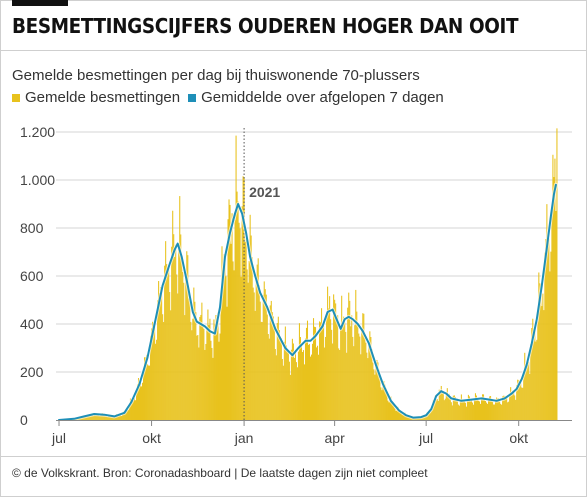 This screenshot has height=497, width=587. What do you see at coordinates (40, 3) in the screenshot?
I see `brand-bar` at bounding box center [40, 3].